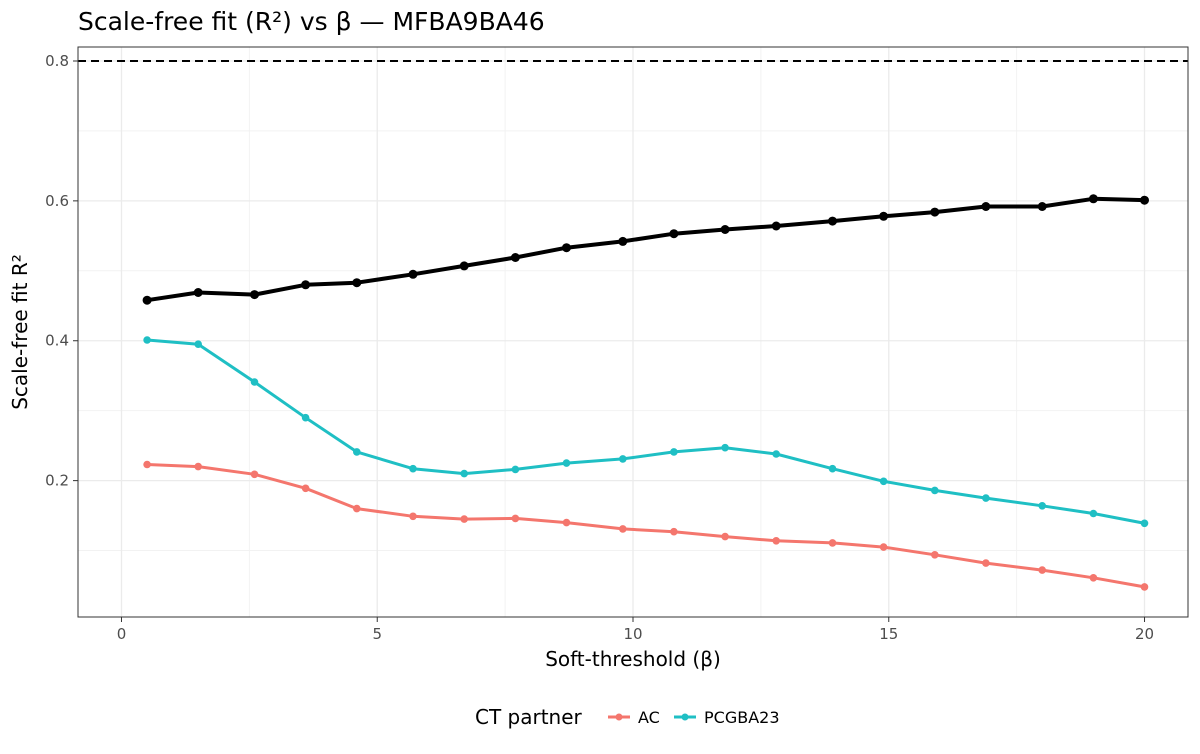 This screenshot has width=1200, height=754. What do you see at coordinates (619, 717) in the screenshot?
I see `legend-key-ac-point` at bounding box center [619, 717].